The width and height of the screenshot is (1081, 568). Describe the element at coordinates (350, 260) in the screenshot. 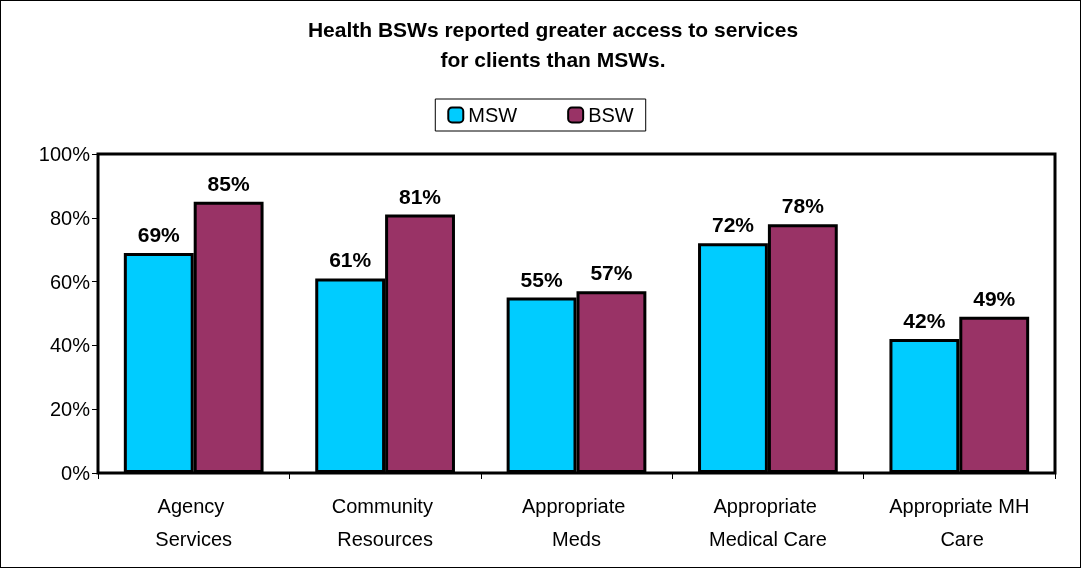

I see `data-label: 61%` at that location.